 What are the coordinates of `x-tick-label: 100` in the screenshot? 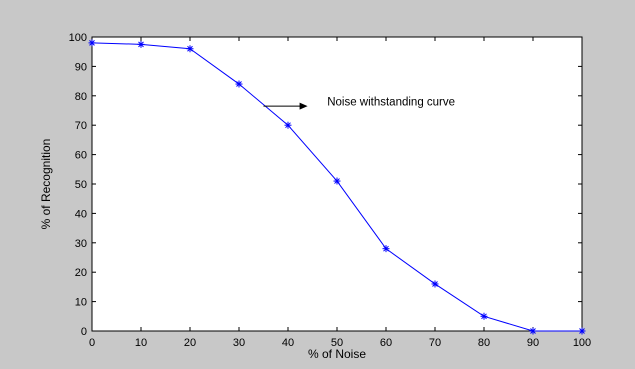 It's located at (582, 343).